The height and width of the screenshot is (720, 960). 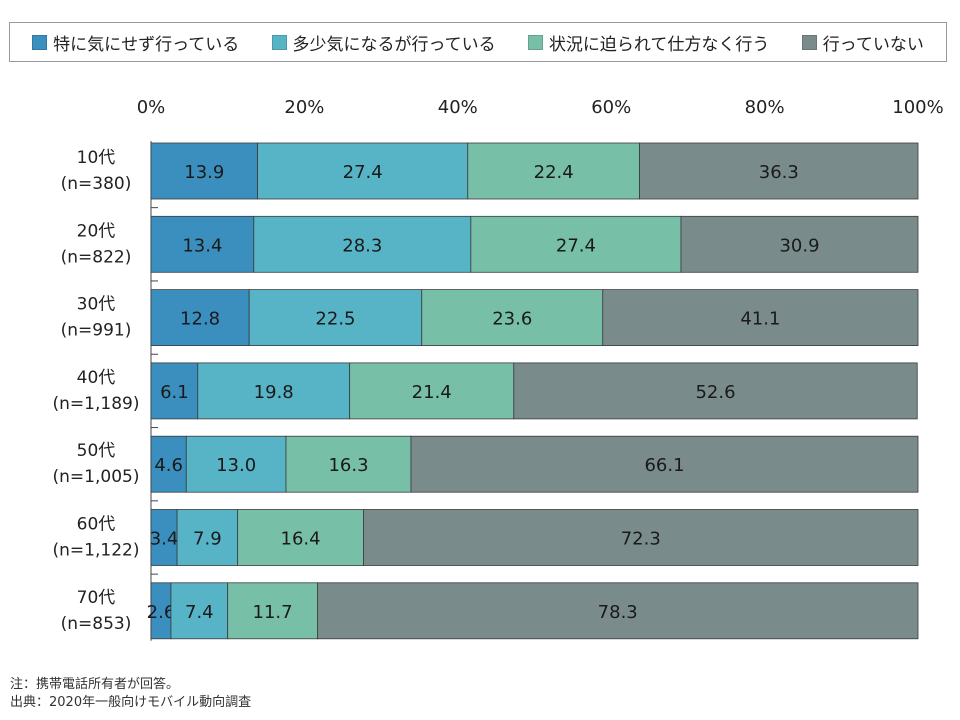 I want to click on x-tick-label: 20%, so click(x=304, y=107).